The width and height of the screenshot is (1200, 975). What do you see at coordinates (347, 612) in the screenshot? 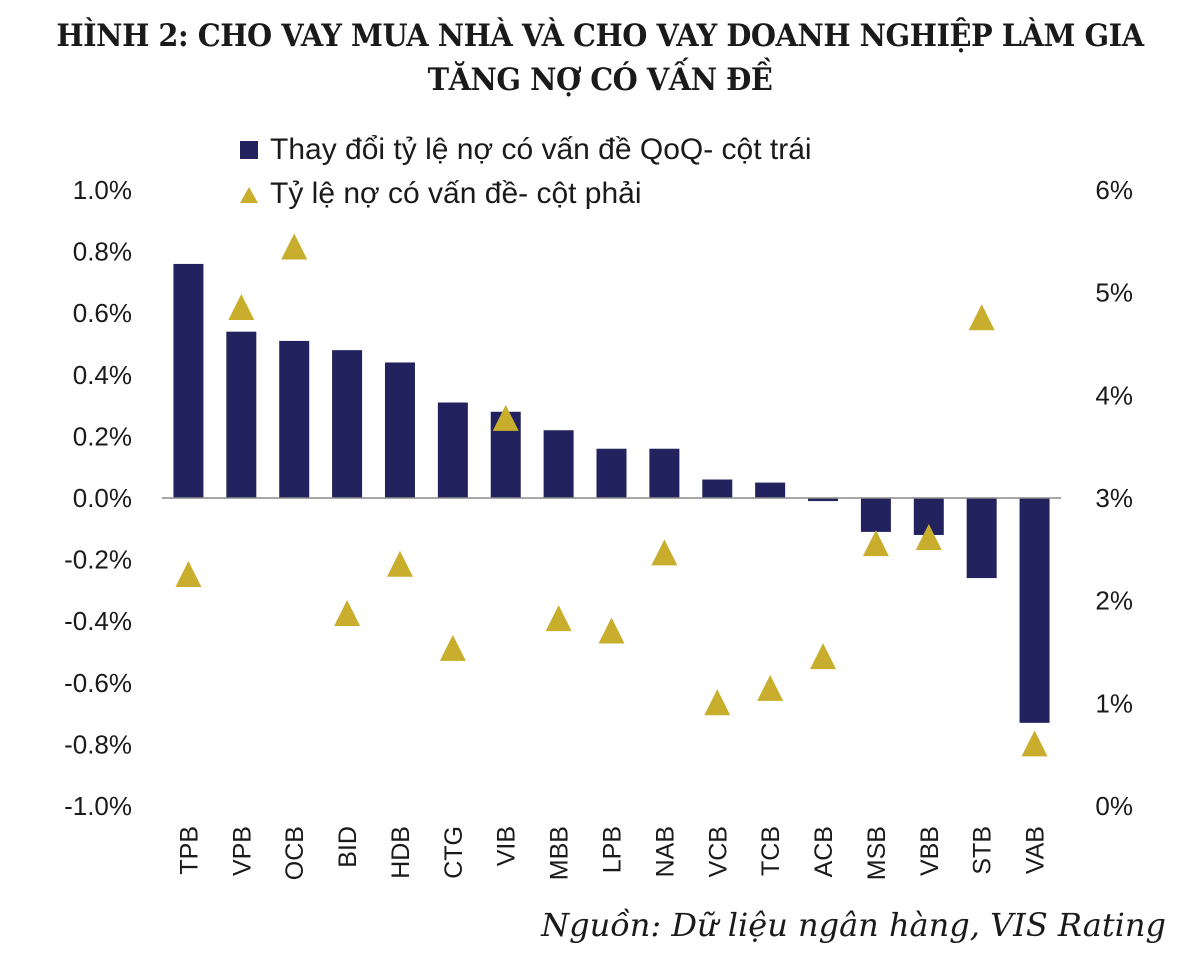
I see `marker-bid` at bounding box center [347, 612].